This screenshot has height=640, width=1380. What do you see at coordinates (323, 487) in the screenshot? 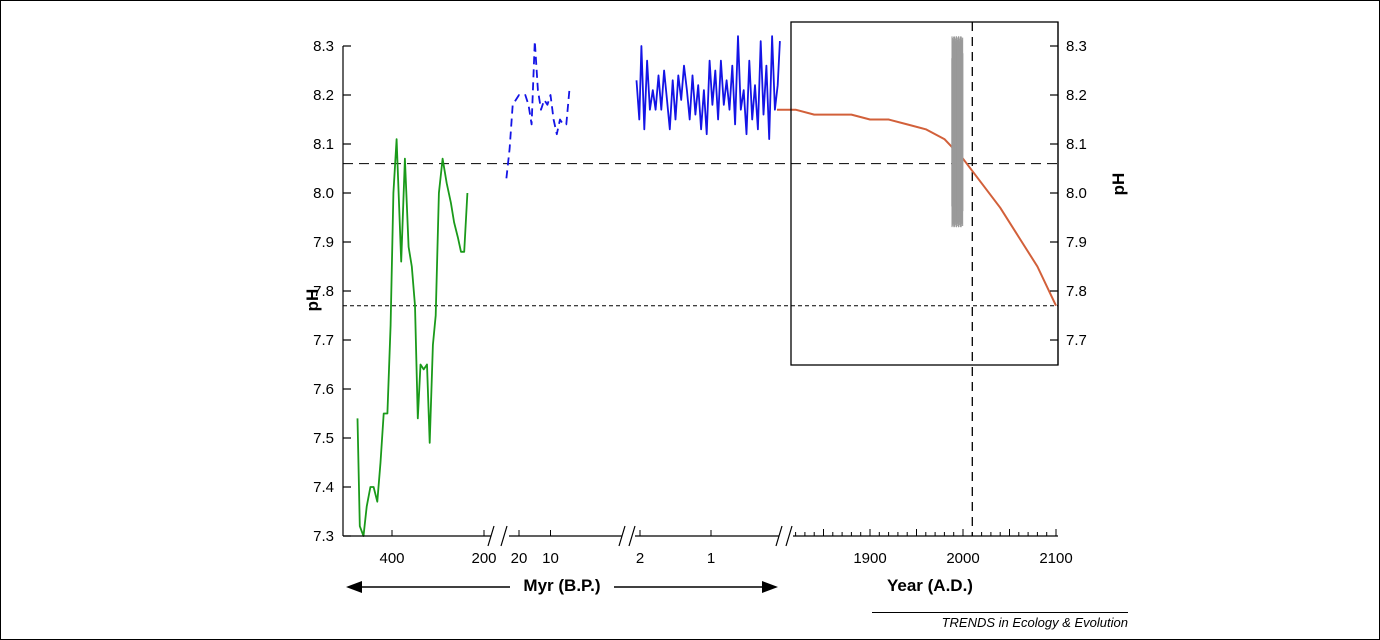
I see `y-tick-label: 7.4` at bounding box center [323, 487].